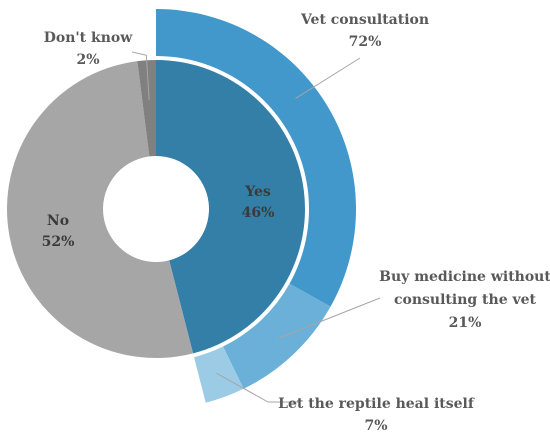 Image resolution: width=550 pixels, height=439 pixels. I want to click on outer-slice-buy-medicine-without-consulting-the-vet, so click(277, 336).